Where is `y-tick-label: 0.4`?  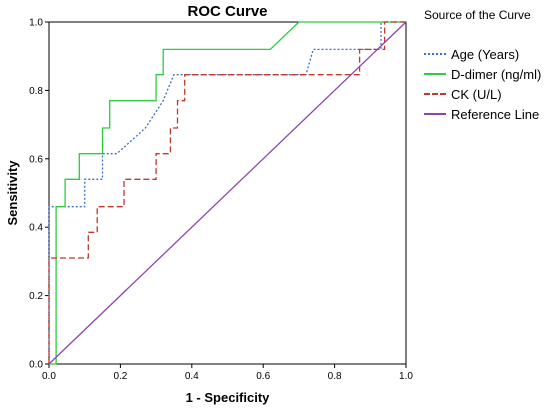
y-tick-label: 0.4 is located at coordinates (36, 228).